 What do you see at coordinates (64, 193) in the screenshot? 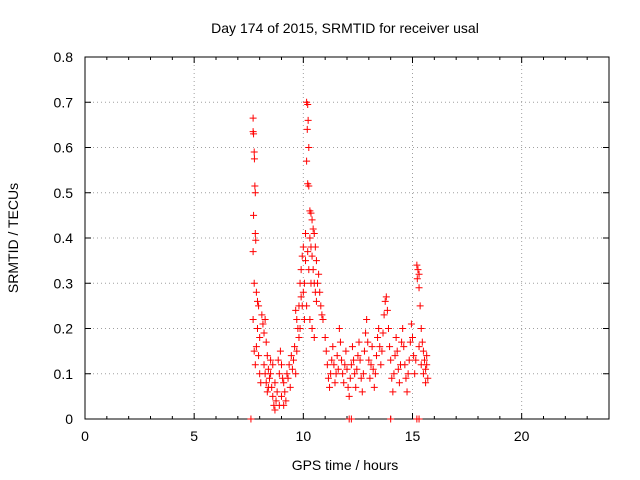
I see `y-tick-label: 0.5` at bounding box center [64, 193].